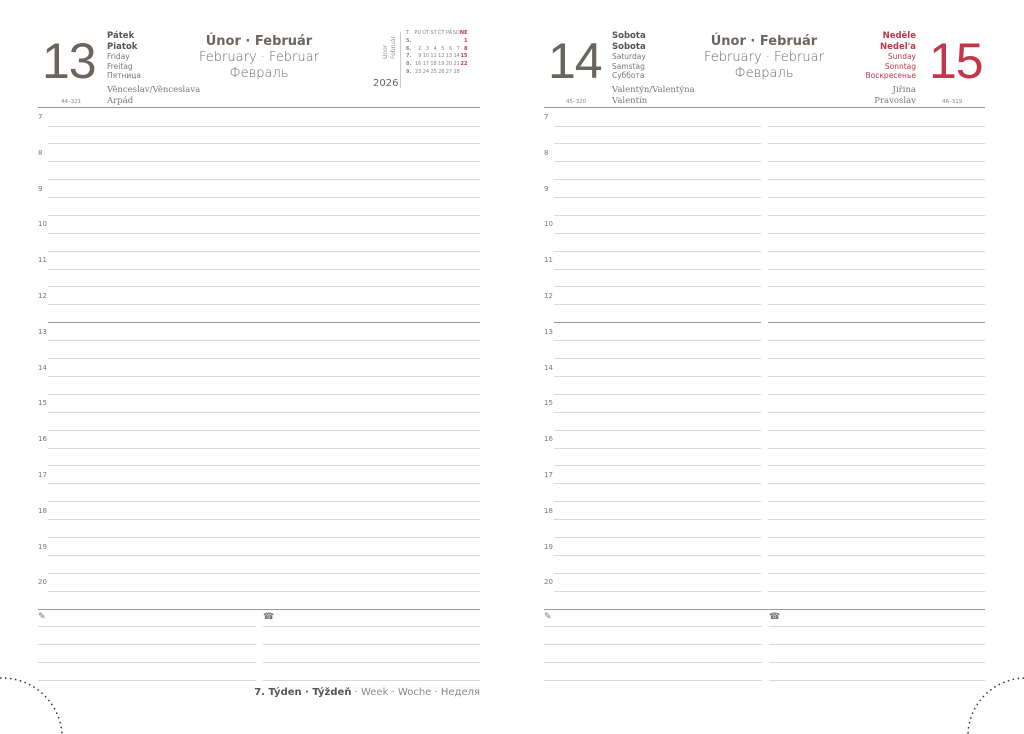 The height and width of the screenshot is (734, 1024). Describe the element at coordinates (408, 33) in the screenshot. I see `mini-calendar-cell: T.` at that location.